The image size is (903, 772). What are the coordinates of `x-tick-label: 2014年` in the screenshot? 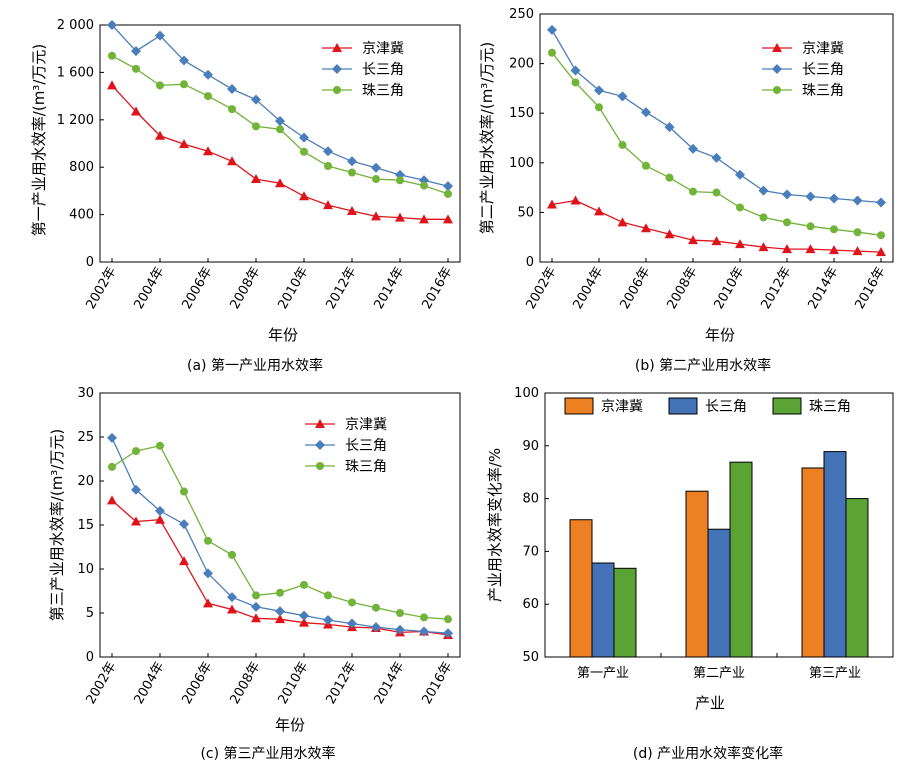 It's located at (823, 288).